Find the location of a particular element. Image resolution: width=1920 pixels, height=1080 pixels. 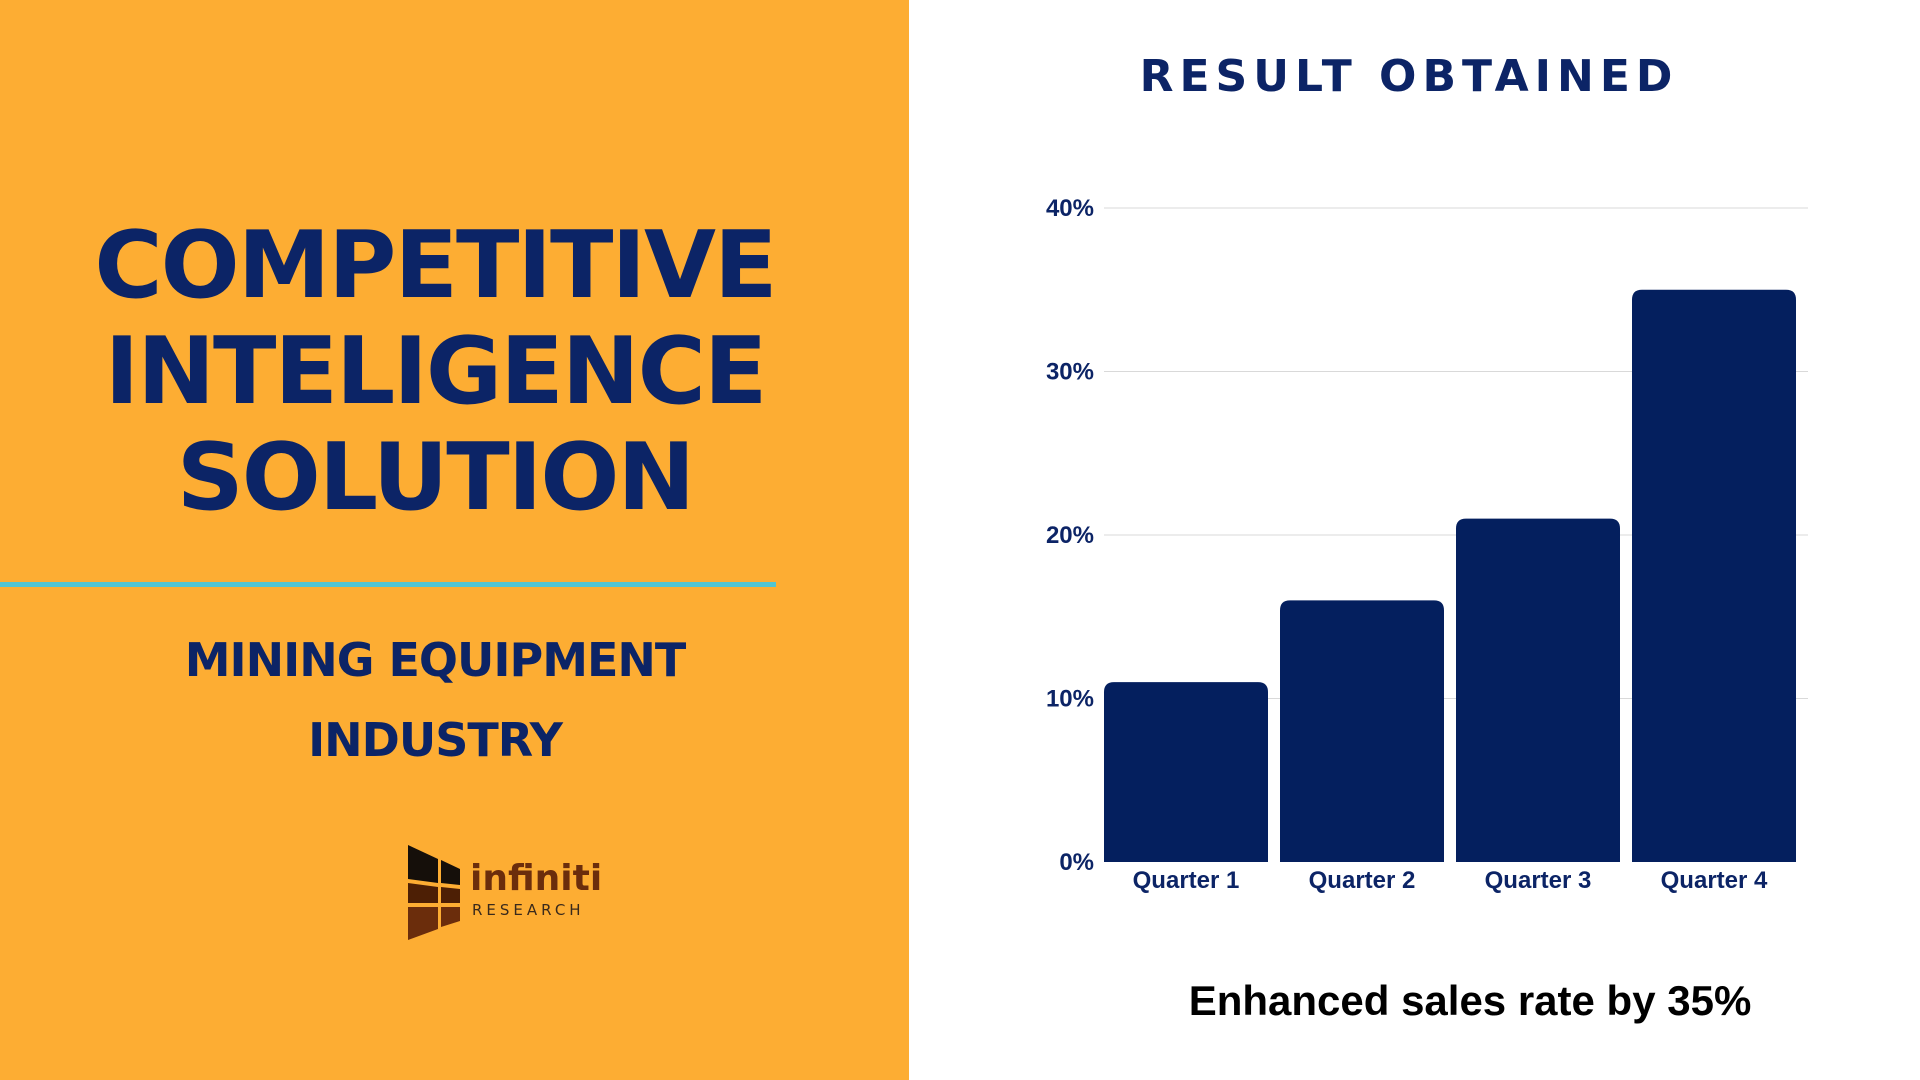

chart-title: RESULT OBTAINED is located at coordinates (1409, 76).